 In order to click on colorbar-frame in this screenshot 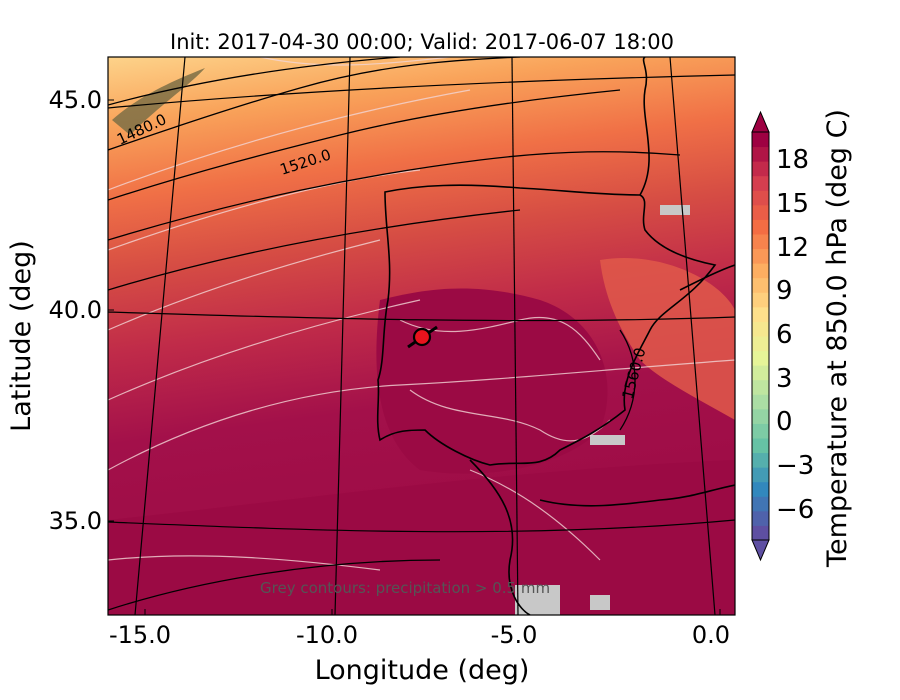, I will do `click(760, 336)`.